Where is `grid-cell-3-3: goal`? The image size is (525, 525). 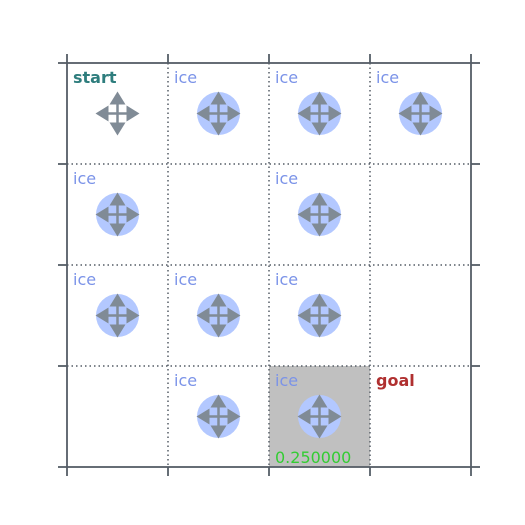 grid-cell-3-3: goal is located at coordinates (395, 380).